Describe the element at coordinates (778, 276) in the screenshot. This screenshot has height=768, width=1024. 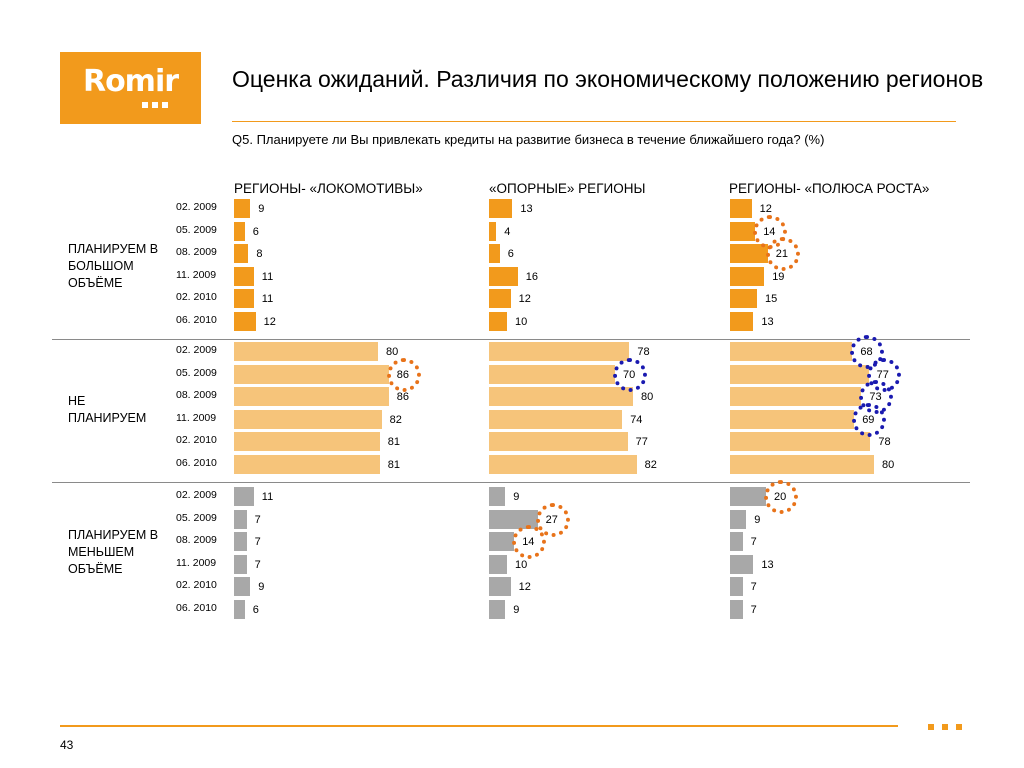
I see `data-label: 19` at that location.